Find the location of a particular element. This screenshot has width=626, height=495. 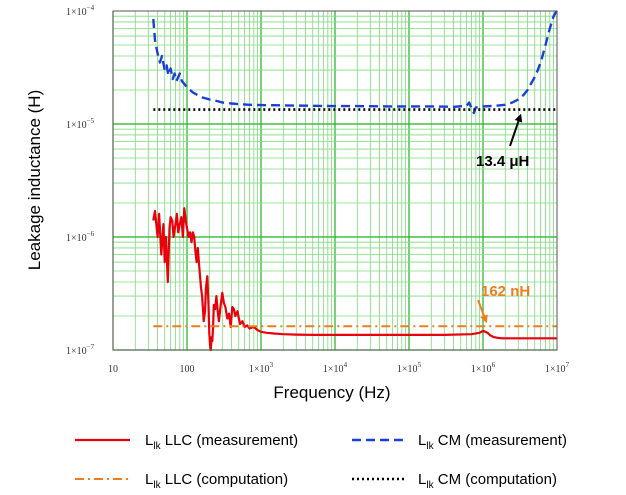

x-tick-label: 100 is located at coordinates (187, 369).